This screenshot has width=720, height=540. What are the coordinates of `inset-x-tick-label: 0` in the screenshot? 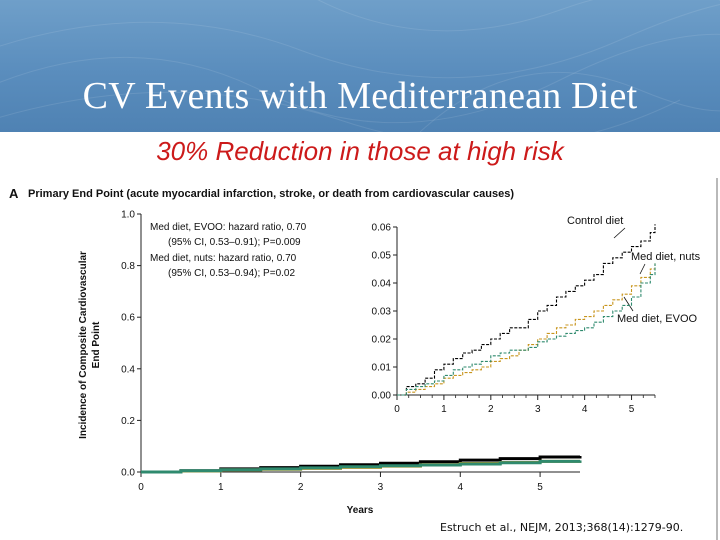 It's located at (397, 409).